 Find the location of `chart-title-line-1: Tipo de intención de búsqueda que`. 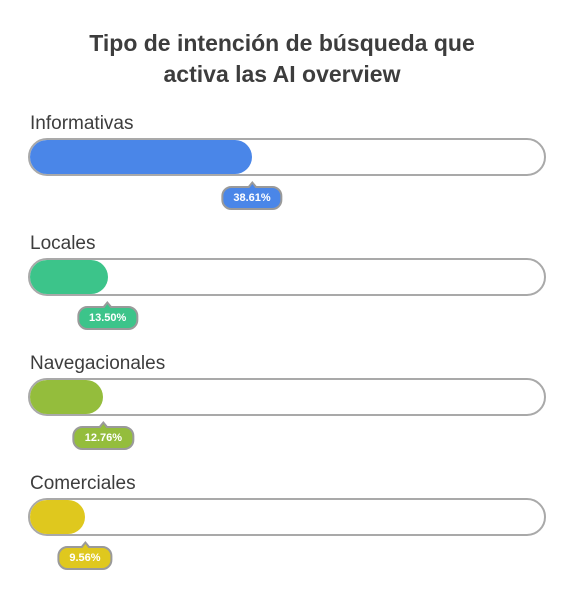

chart-title-line-1: Tipo de intención de búsqueda que is located at coordinates (282, 43).